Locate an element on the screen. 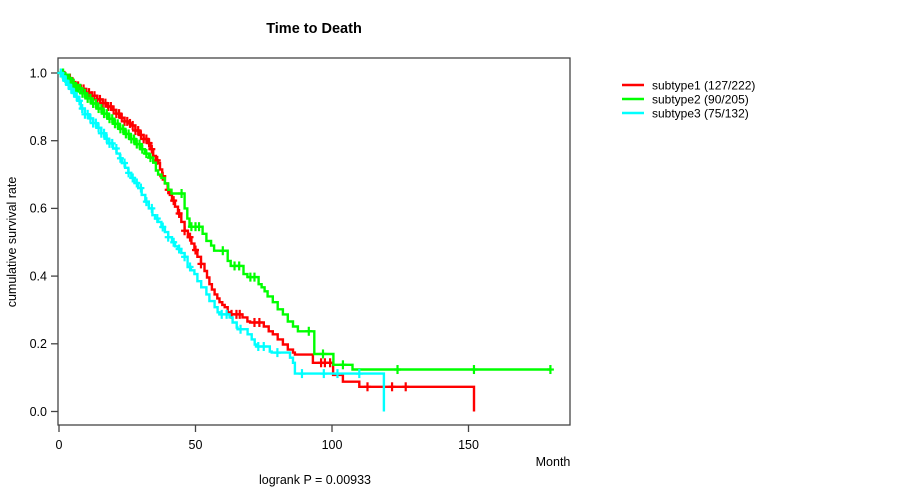 The image size is (900, 500). y-tick-label: 0.6 is located at coordinates (38, 209).